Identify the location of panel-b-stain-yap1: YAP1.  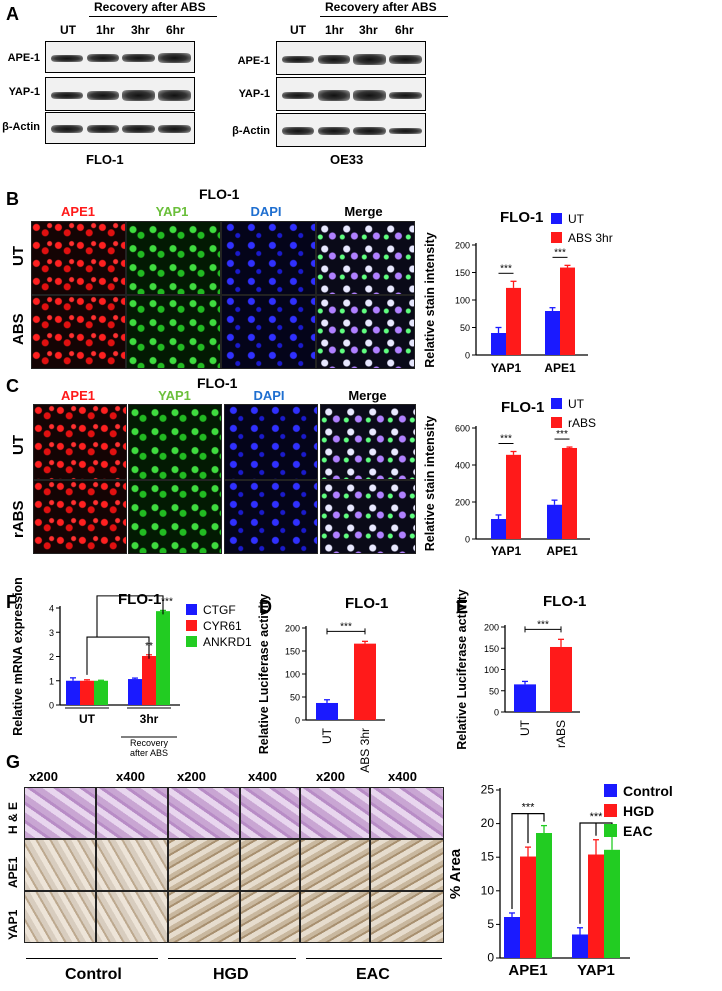
(172, 211).